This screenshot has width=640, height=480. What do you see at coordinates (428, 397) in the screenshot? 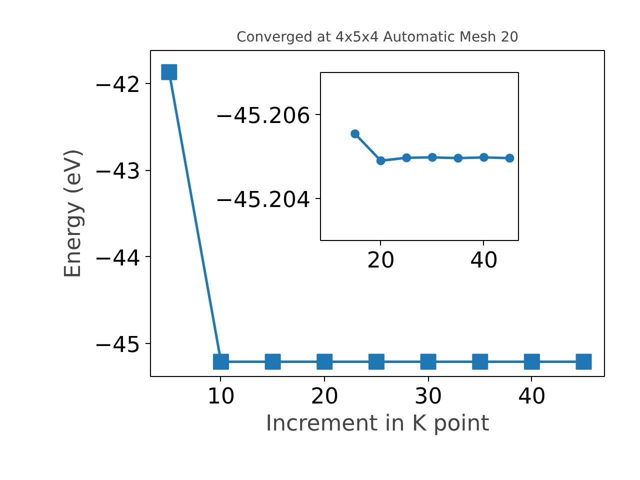
I see `x-tick-label: 30` at bounding box center [428, 397].